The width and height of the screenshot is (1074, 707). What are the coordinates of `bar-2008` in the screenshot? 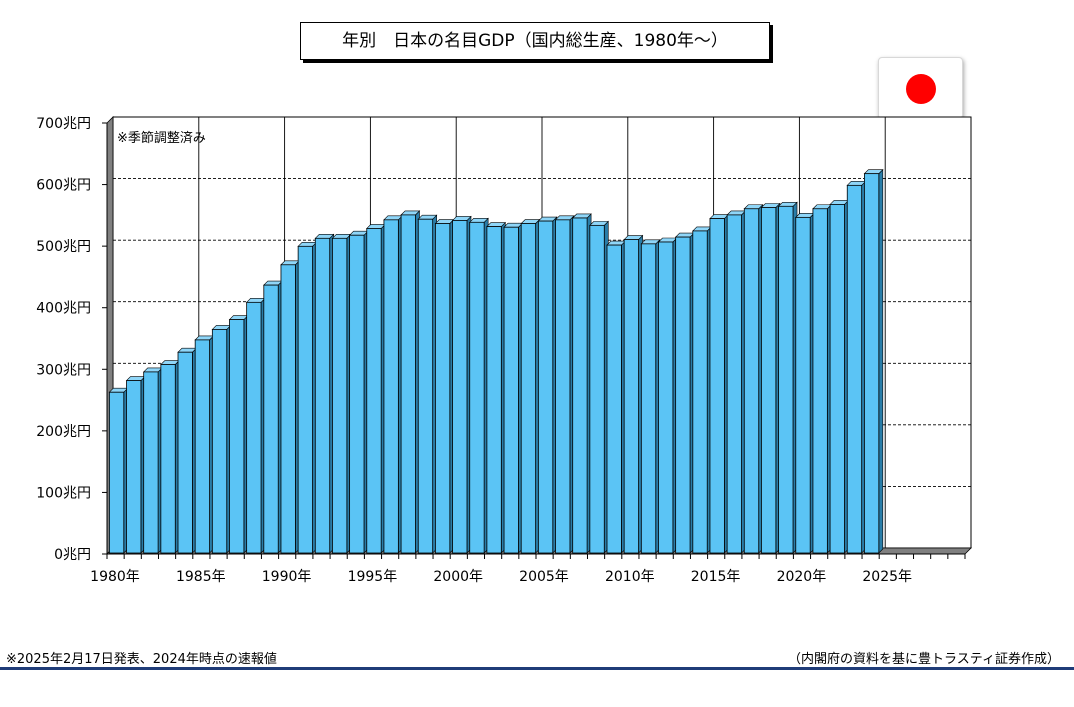 It's located at (599, 387).